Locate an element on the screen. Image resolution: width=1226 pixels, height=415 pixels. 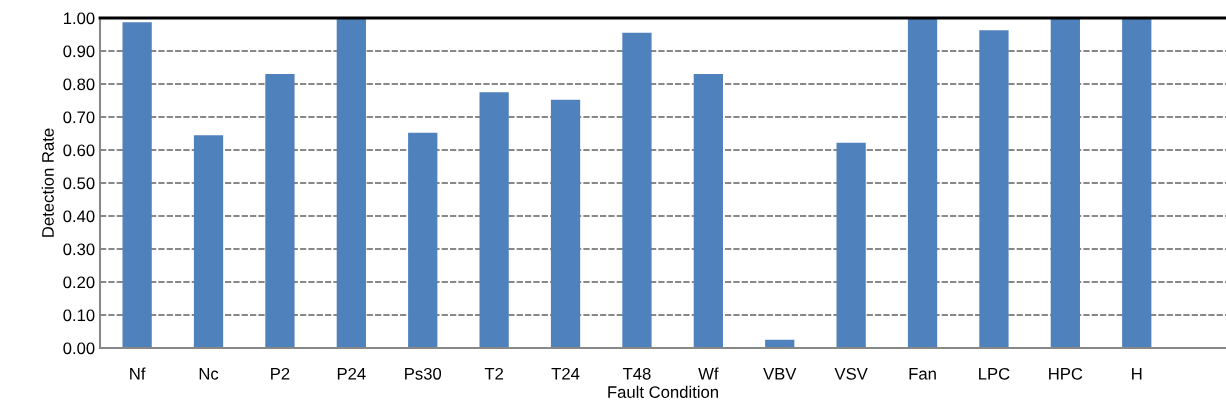
x-tick-label: P24 is located at coordinates (351, 373).